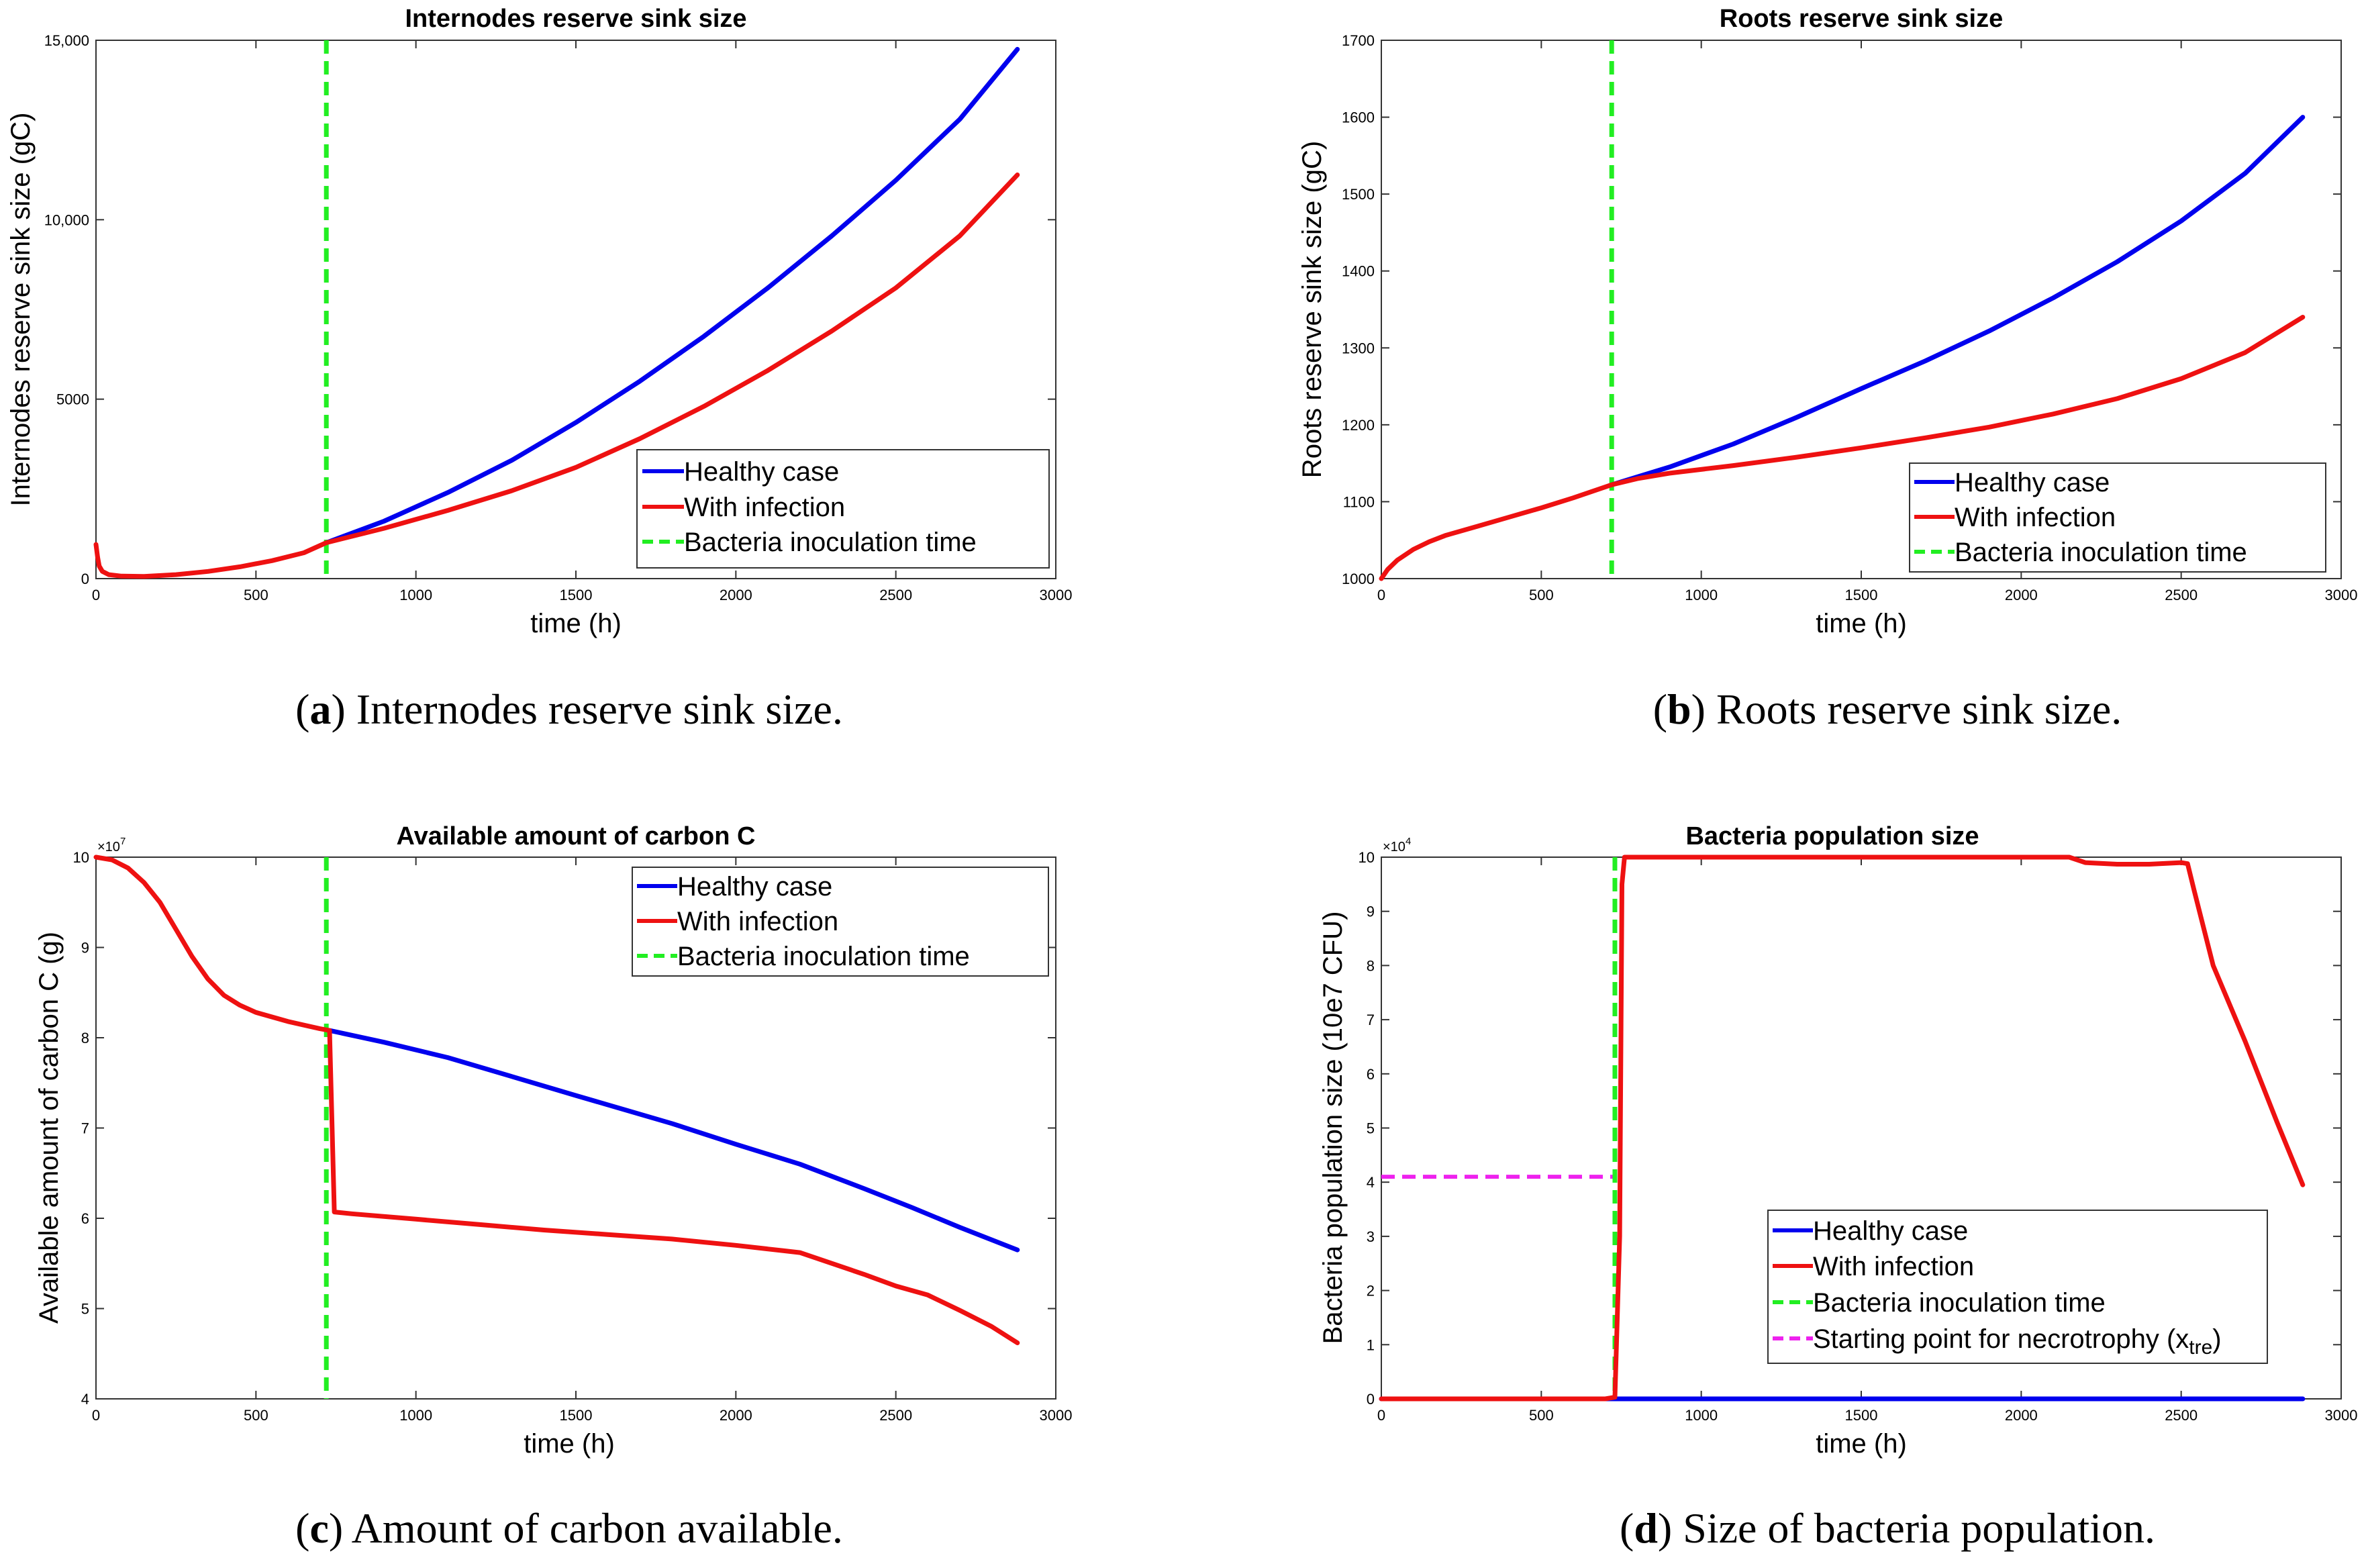 The image size is (2368, 1568). What do you see at coordinates (1888, 709) in the screenshot?
I see `caption-b: (b) Roots reserve sink size.` at bounding box center [1888, 709].